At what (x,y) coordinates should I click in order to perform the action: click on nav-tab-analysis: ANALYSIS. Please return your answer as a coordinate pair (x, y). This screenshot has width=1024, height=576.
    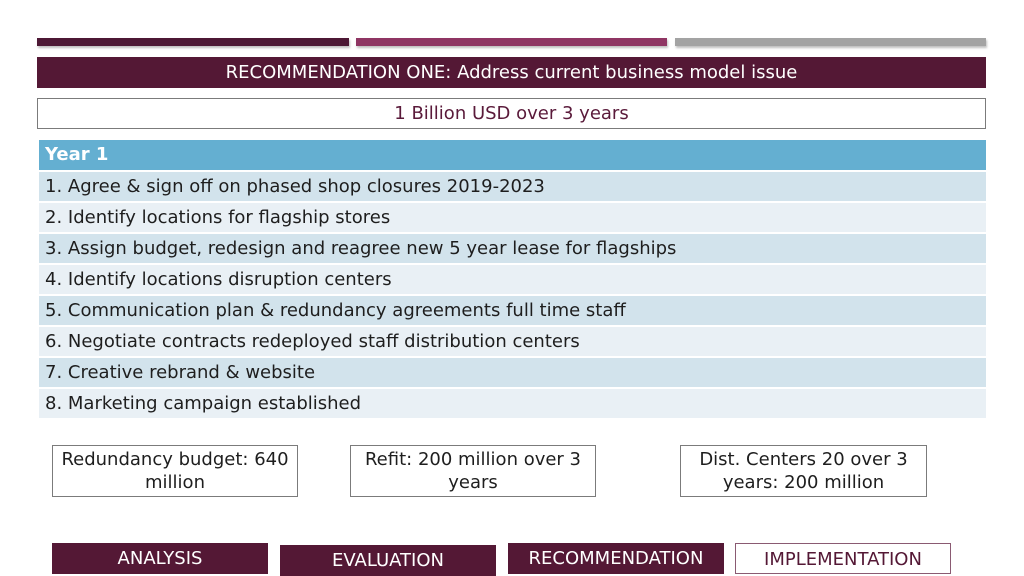
    Looking at the image, I should click on (160, 558).